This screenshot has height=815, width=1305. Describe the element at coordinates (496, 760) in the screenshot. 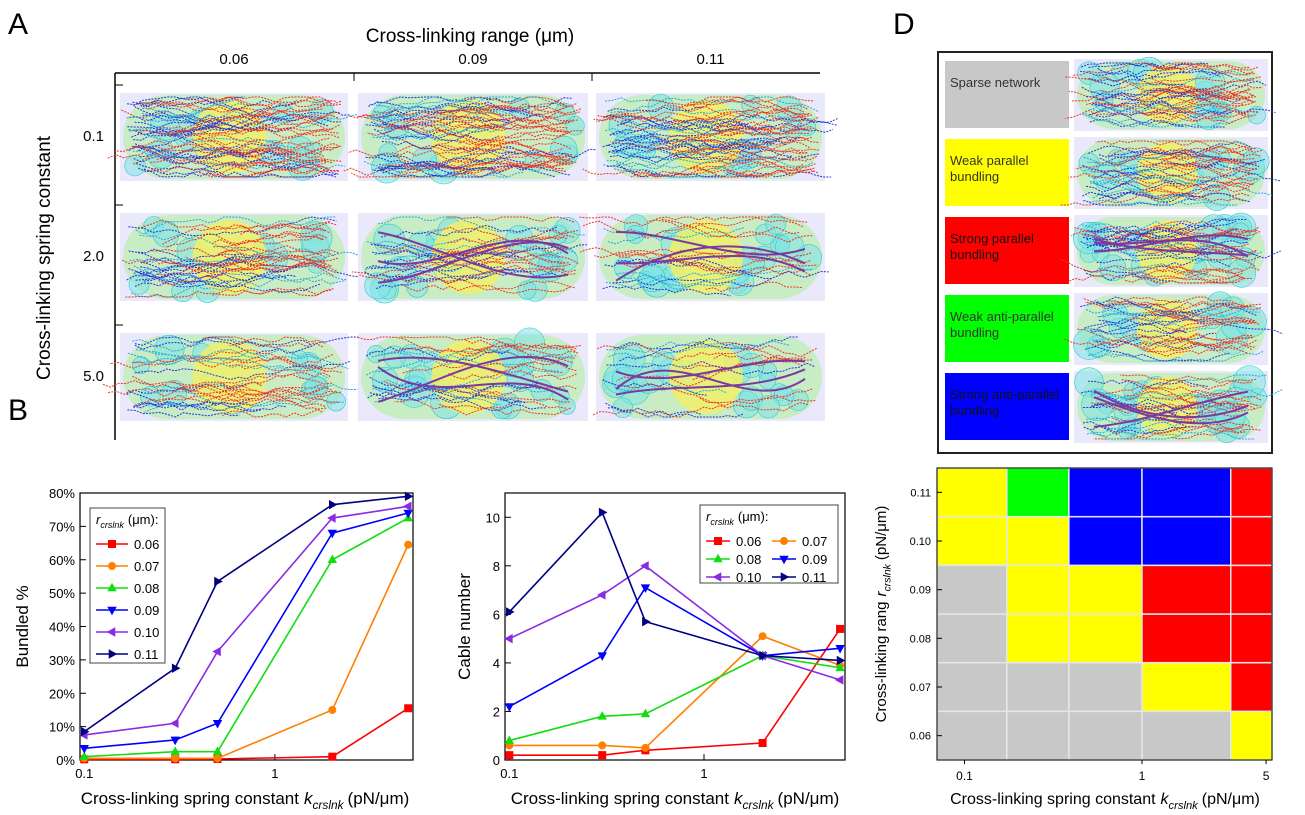

I see `y-tick-label: 0` at that location.